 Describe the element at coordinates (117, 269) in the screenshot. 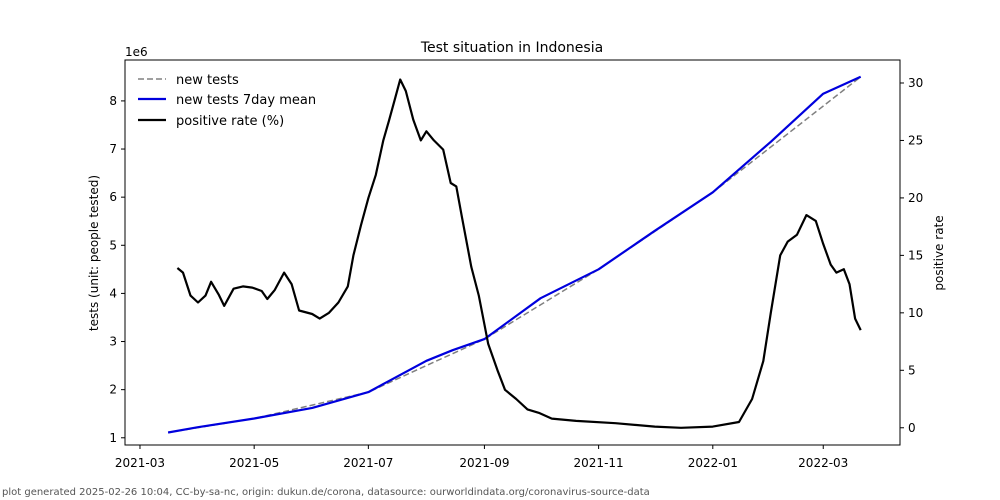

I see `y-axis-left: 1 2 3 4 5 6 7 8` at that location.